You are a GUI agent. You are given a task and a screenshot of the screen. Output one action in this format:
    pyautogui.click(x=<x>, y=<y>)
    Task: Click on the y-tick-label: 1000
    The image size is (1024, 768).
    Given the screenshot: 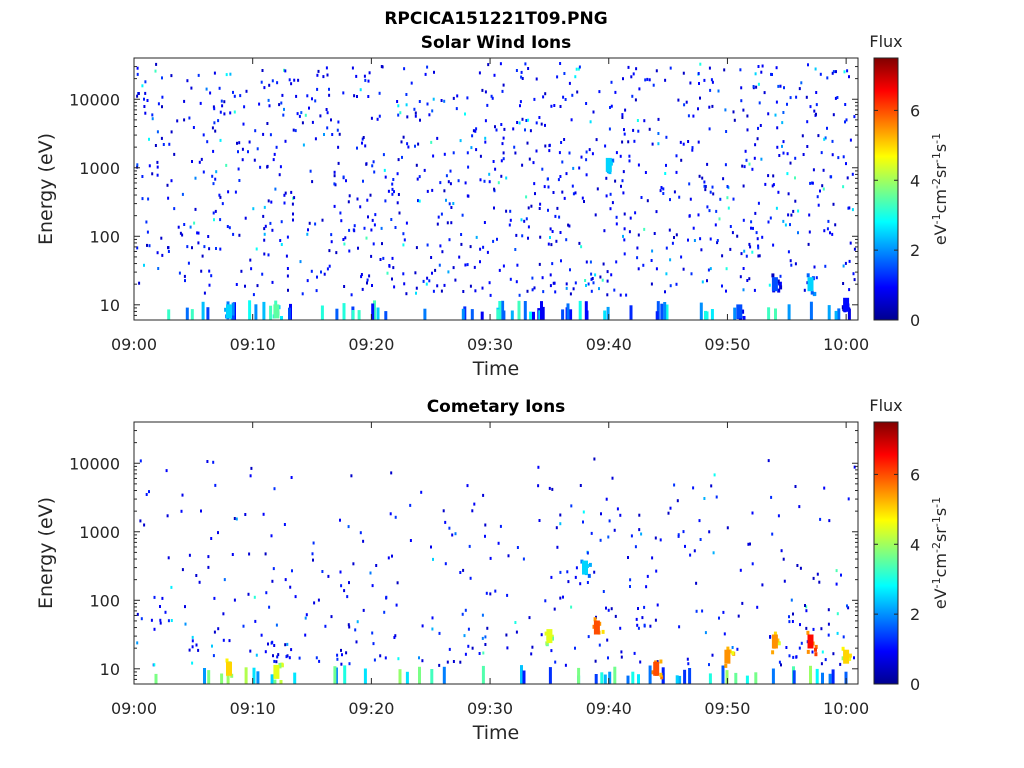 What is the action you would take?
    pyautogui.click(x=99, y=532)
    